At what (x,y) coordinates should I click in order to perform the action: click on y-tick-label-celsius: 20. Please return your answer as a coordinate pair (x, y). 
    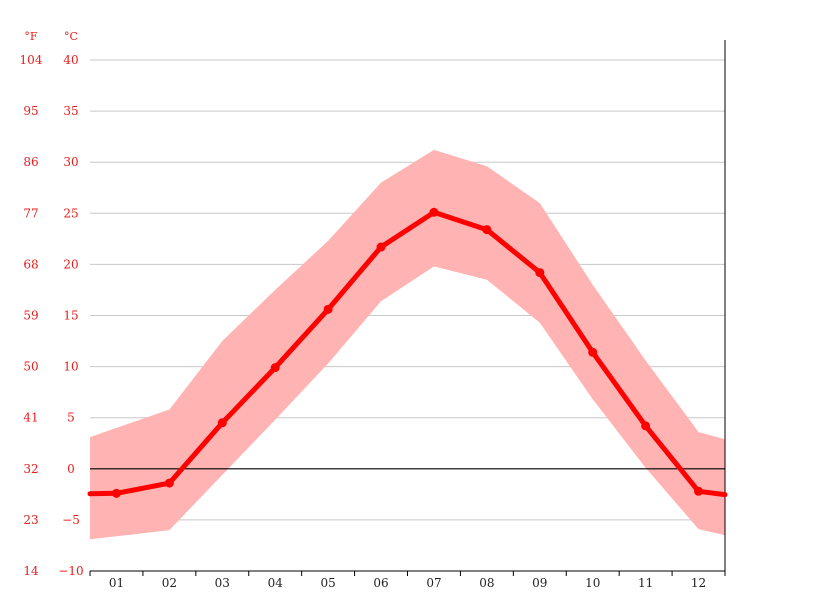
    Looking at the image, I should click on (70, 264).